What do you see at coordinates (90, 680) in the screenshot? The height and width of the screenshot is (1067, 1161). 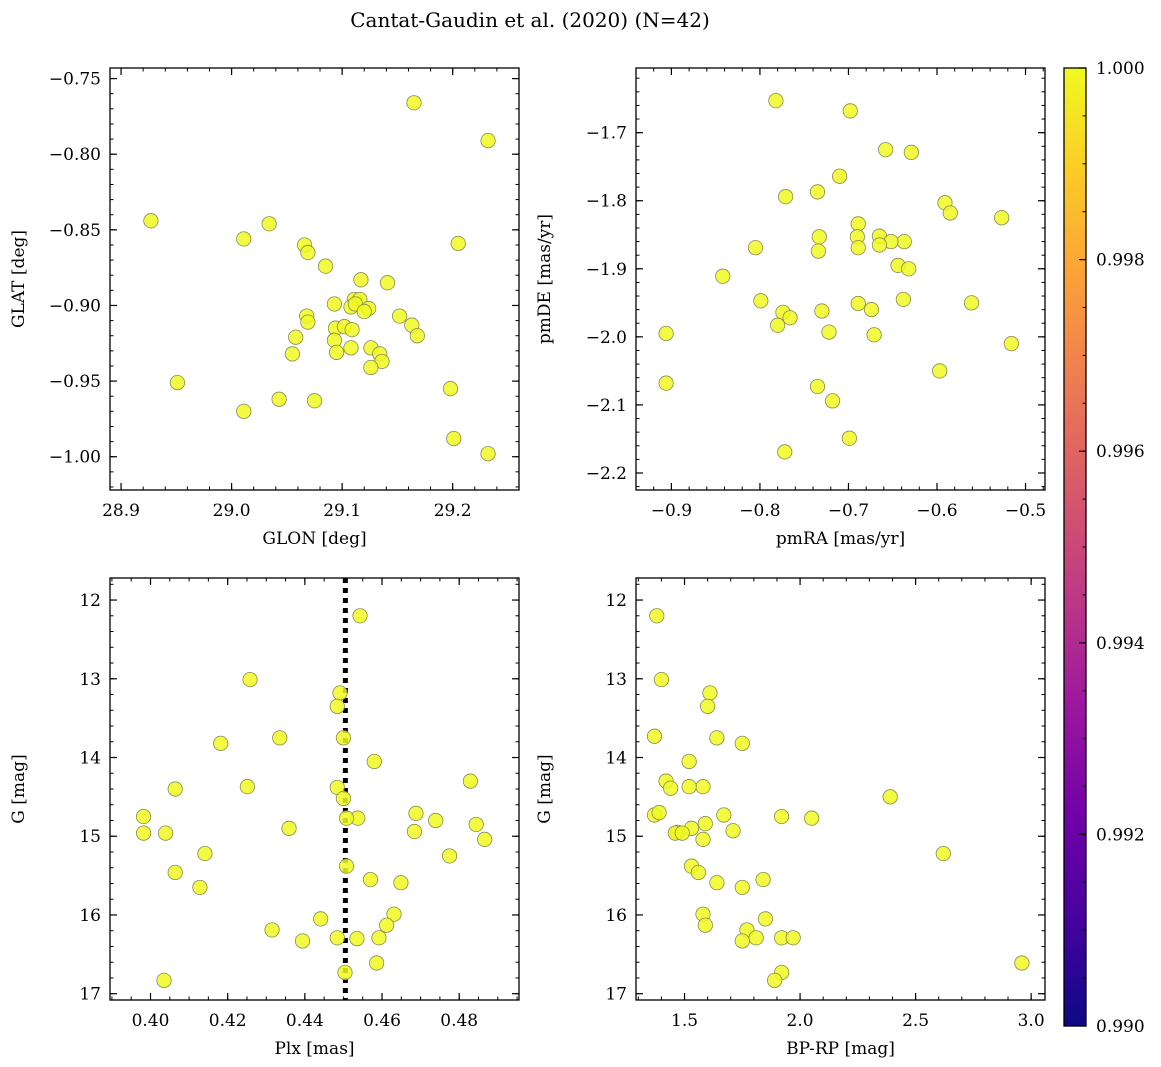 I see `y-tick-label: 13` at bounding box center [90, 680].